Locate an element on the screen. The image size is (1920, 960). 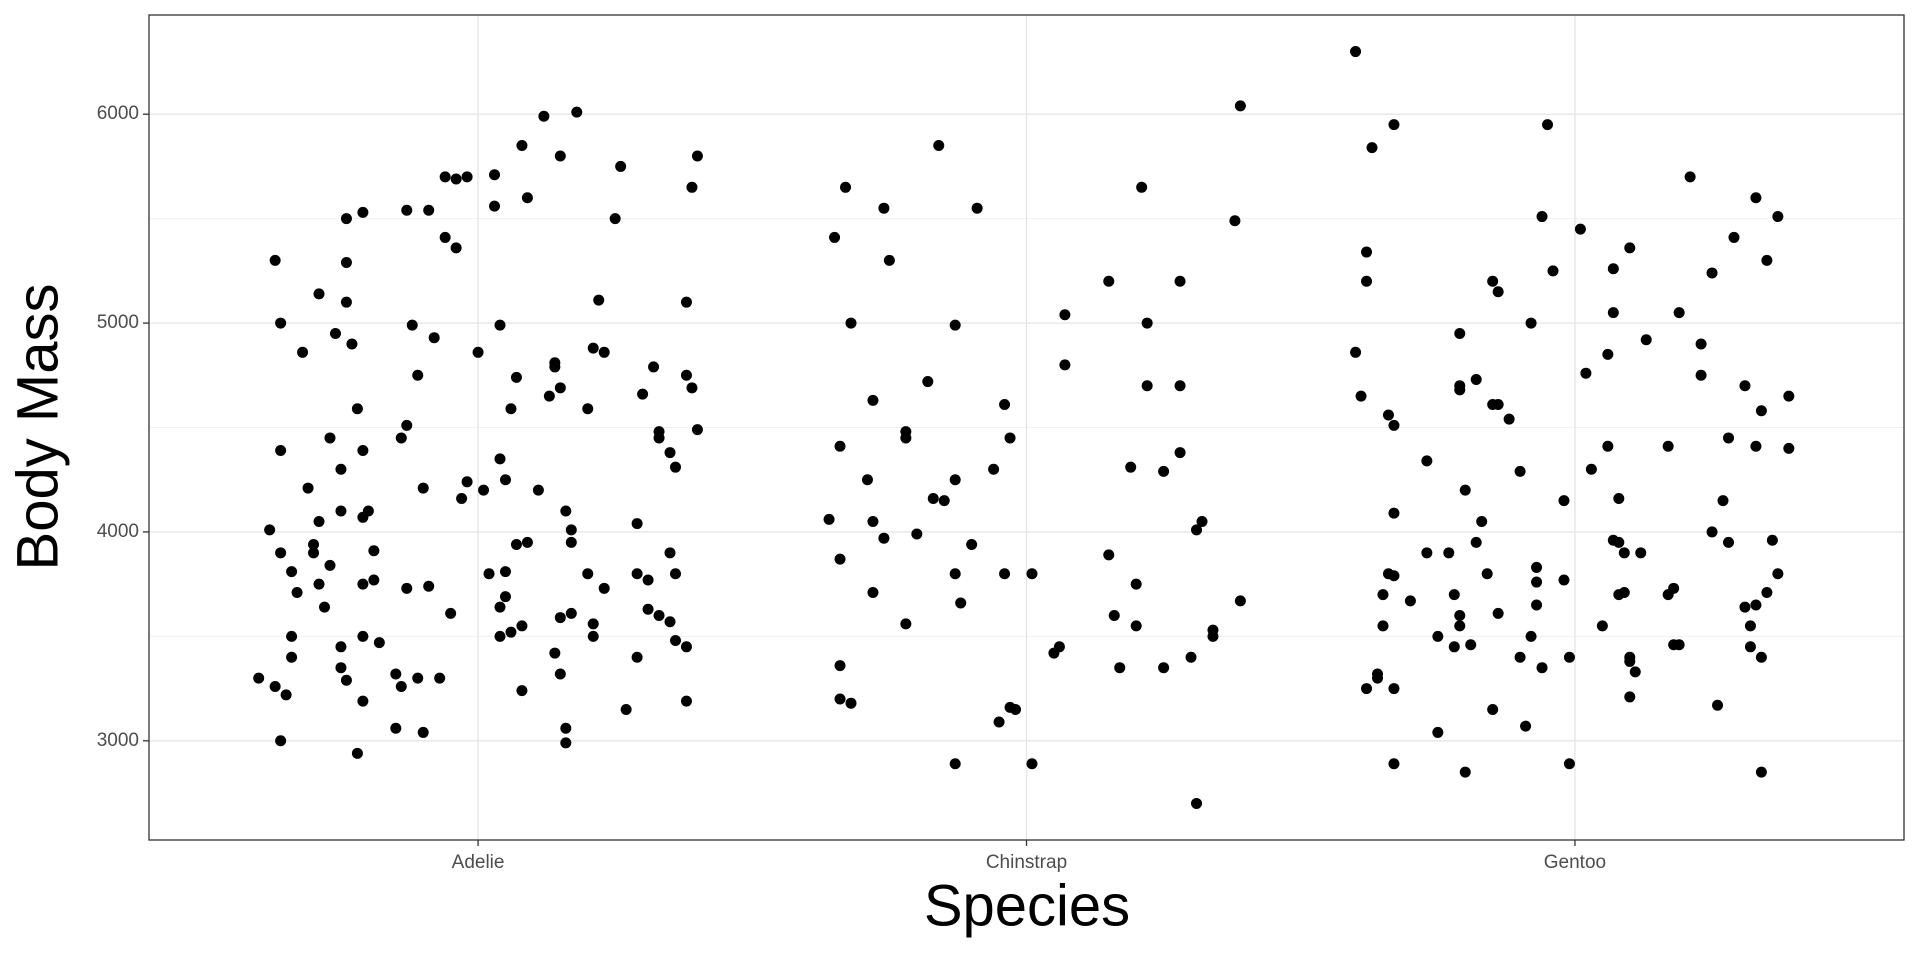
x-tick-label: Gentoo is located at coordinates (1575, 862).